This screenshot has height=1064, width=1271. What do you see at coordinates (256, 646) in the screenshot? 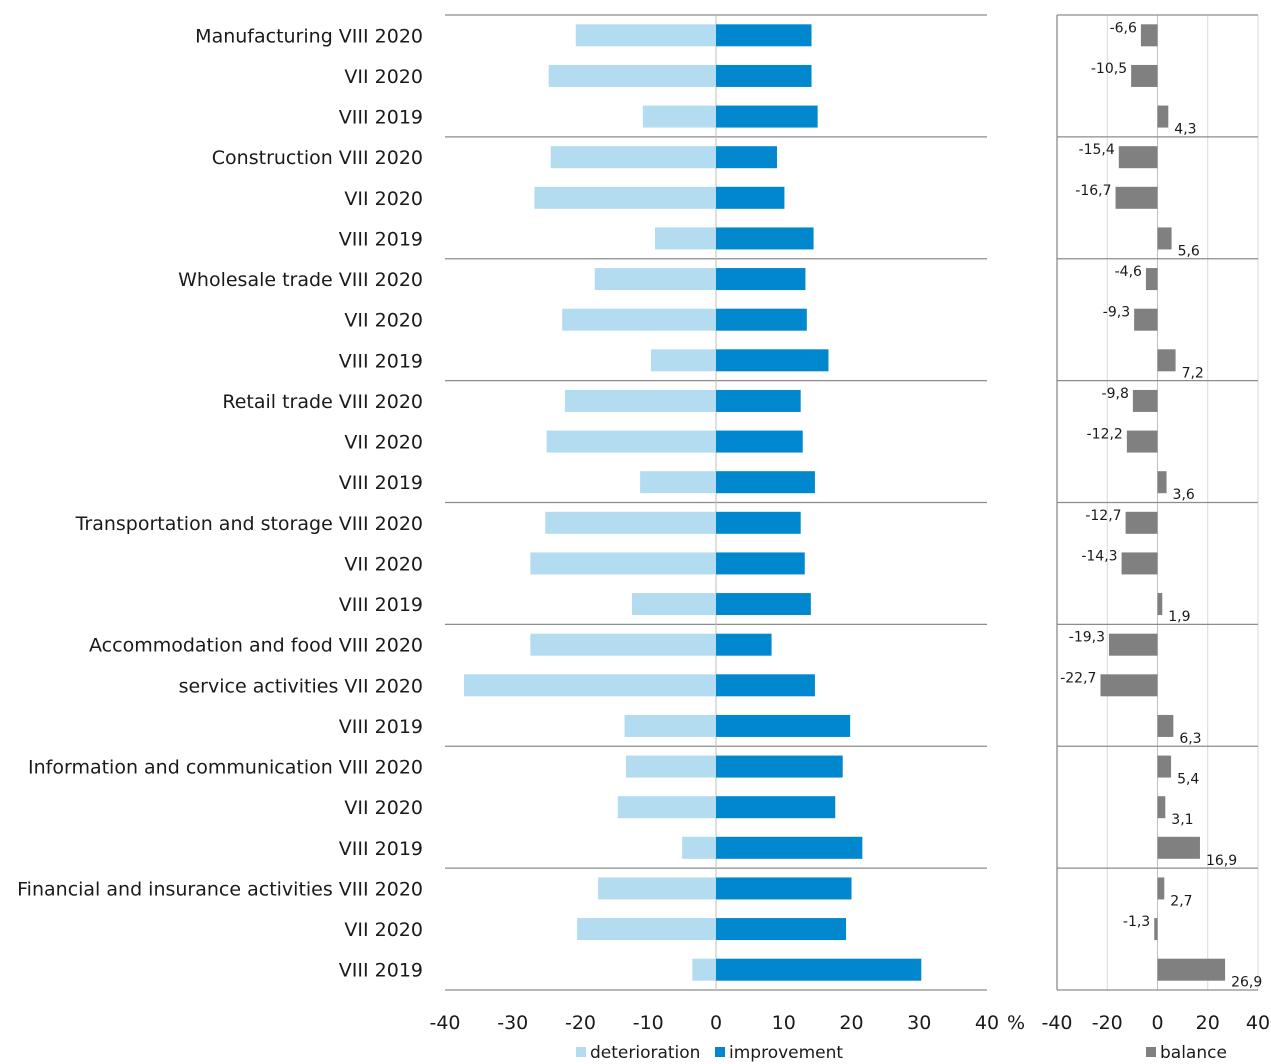
I see `category-label: Accommodation and food VIII 2020` at bounding box center [256, 646].